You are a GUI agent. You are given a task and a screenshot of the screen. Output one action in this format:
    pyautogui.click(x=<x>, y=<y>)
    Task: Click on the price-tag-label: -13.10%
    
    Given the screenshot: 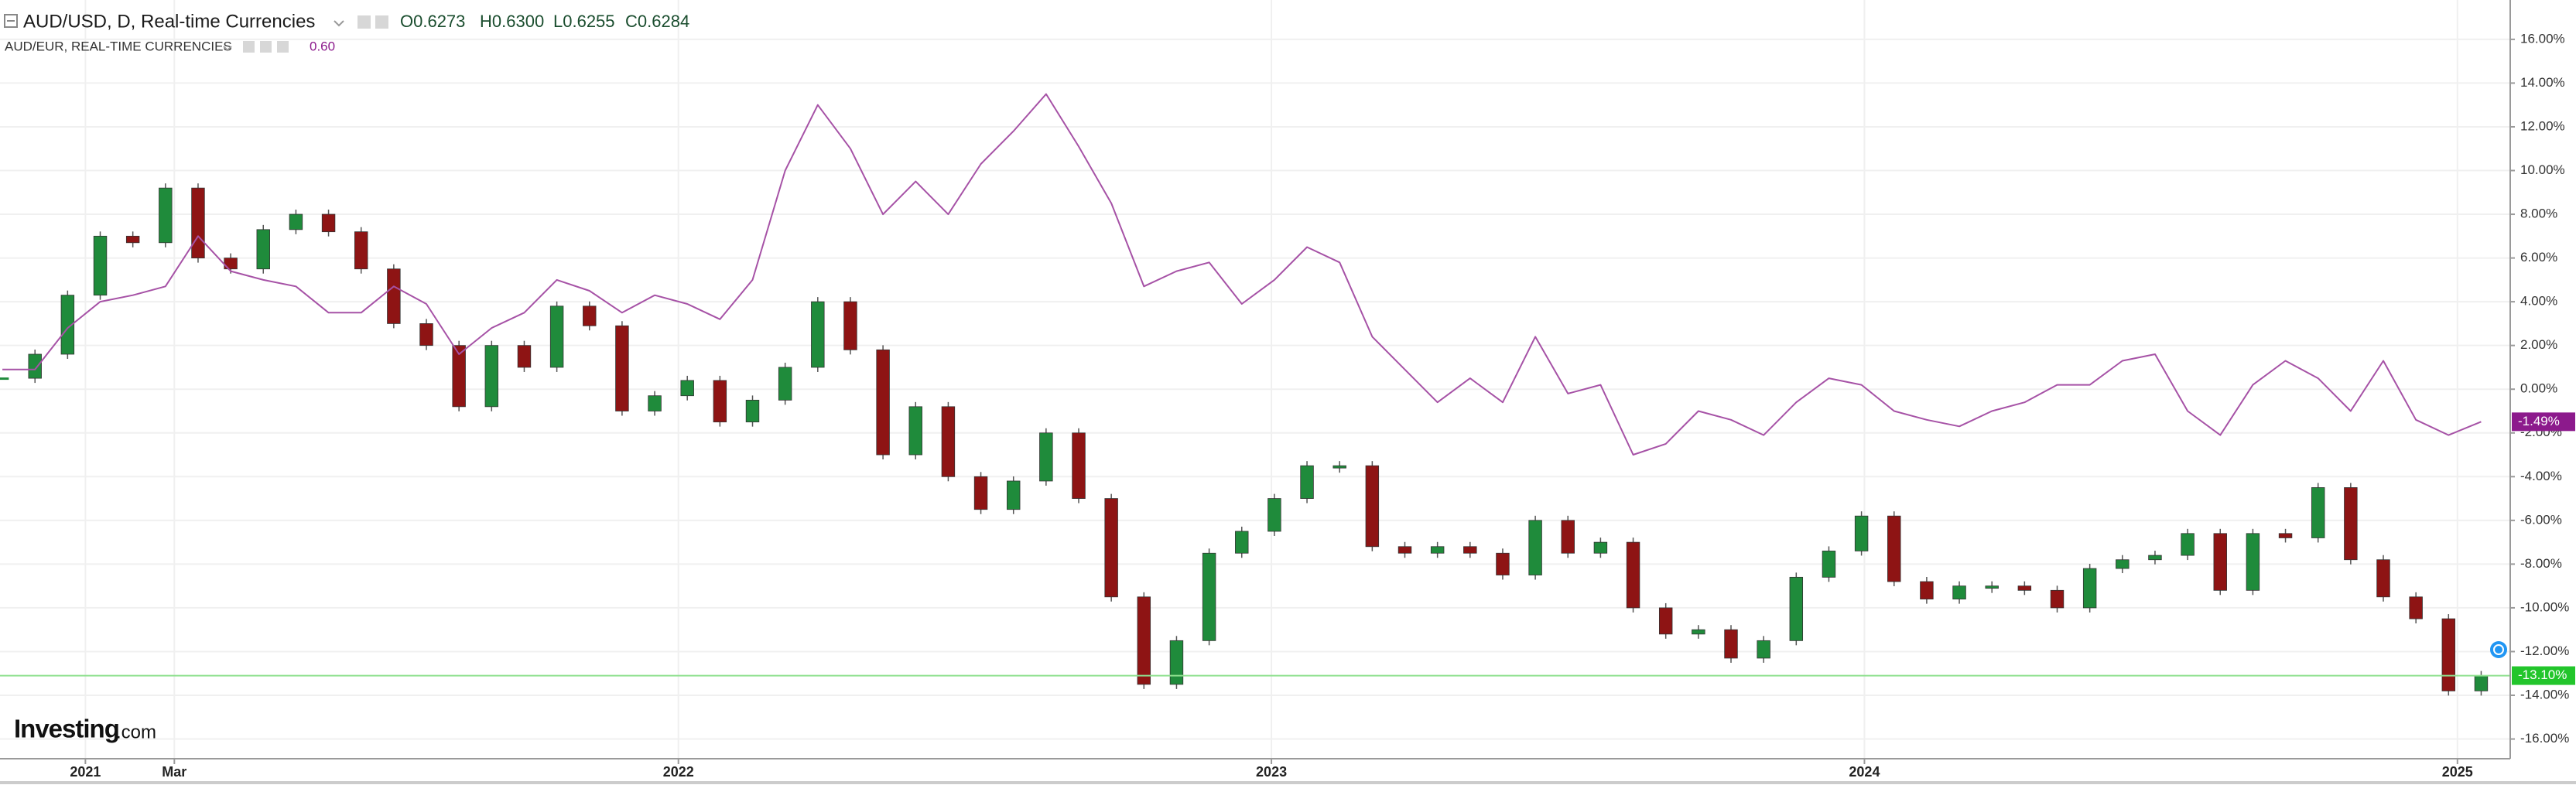 What is the action you would take?
    pyautogui.click(x=2543, y=674)
    